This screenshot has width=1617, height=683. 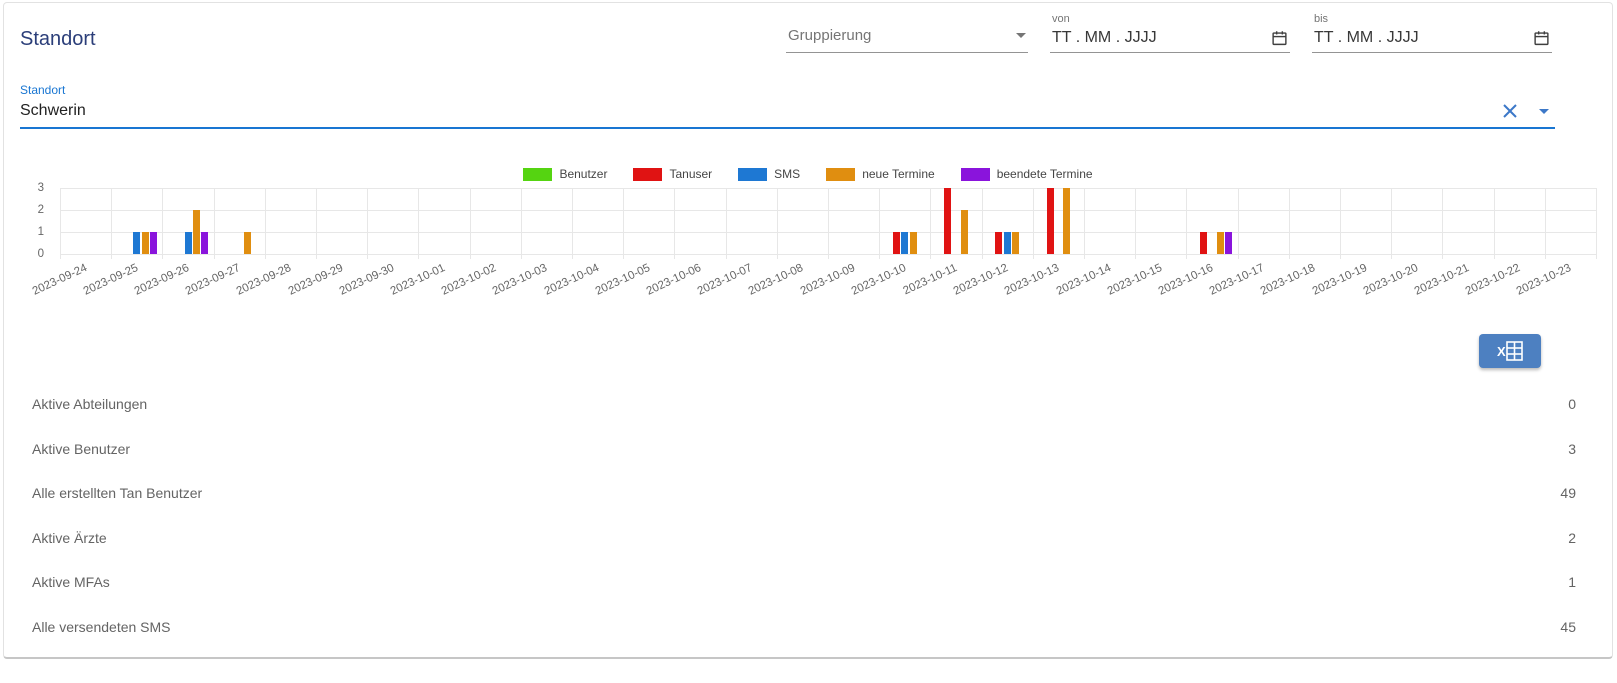 I want to click on x-tick-label: 2023-10-15, so click(x=1135, y=280).